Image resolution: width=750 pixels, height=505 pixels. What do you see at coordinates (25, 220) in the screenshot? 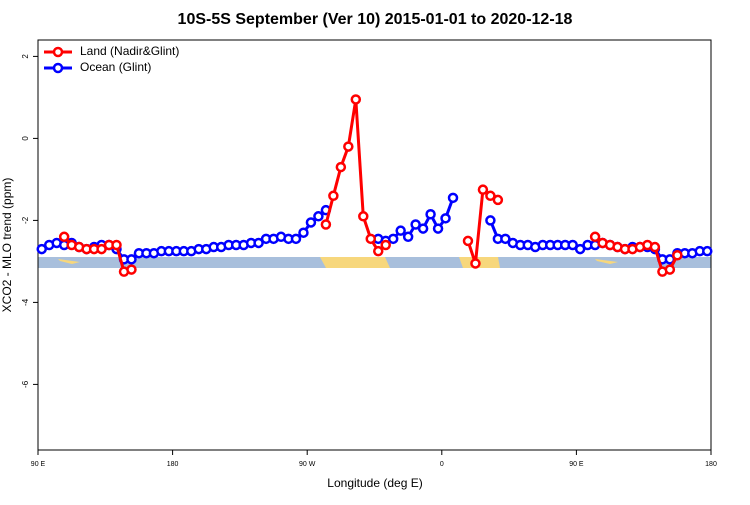
I see `y-tick-label: -2` at bounding box center [25, 220].